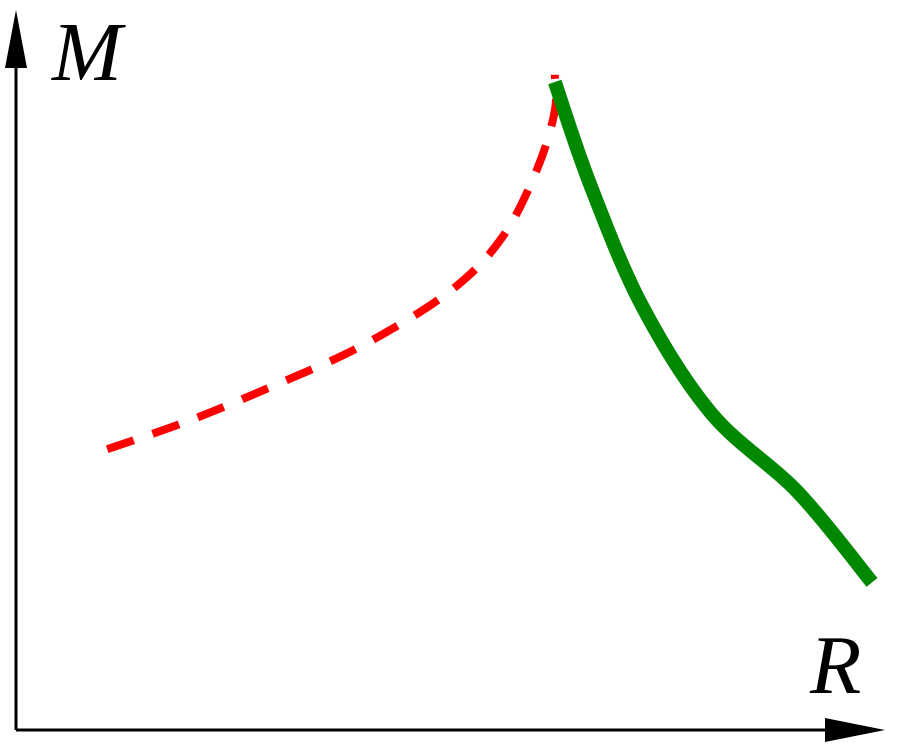 The image size is (900, 747). Describe the element at coordinates (855, 730) in the screenshot. I see `x-axis-arrow` at that location.